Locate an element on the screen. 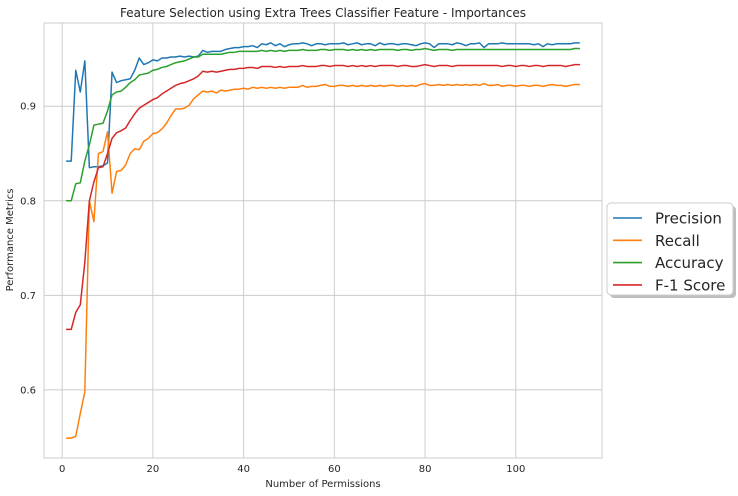 Image resolution: width=738 pixels, height=496 pixels. legend-items: Precision Recall Accuracy F-1 Score is located at coordinates (669, 252).